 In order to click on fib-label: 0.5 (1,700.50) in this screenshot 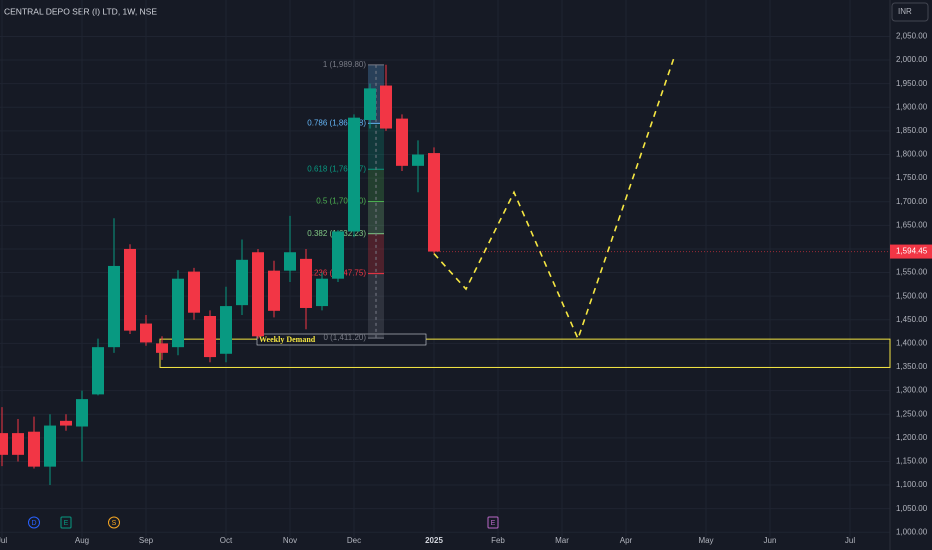, I will do `click(341, 201)`.